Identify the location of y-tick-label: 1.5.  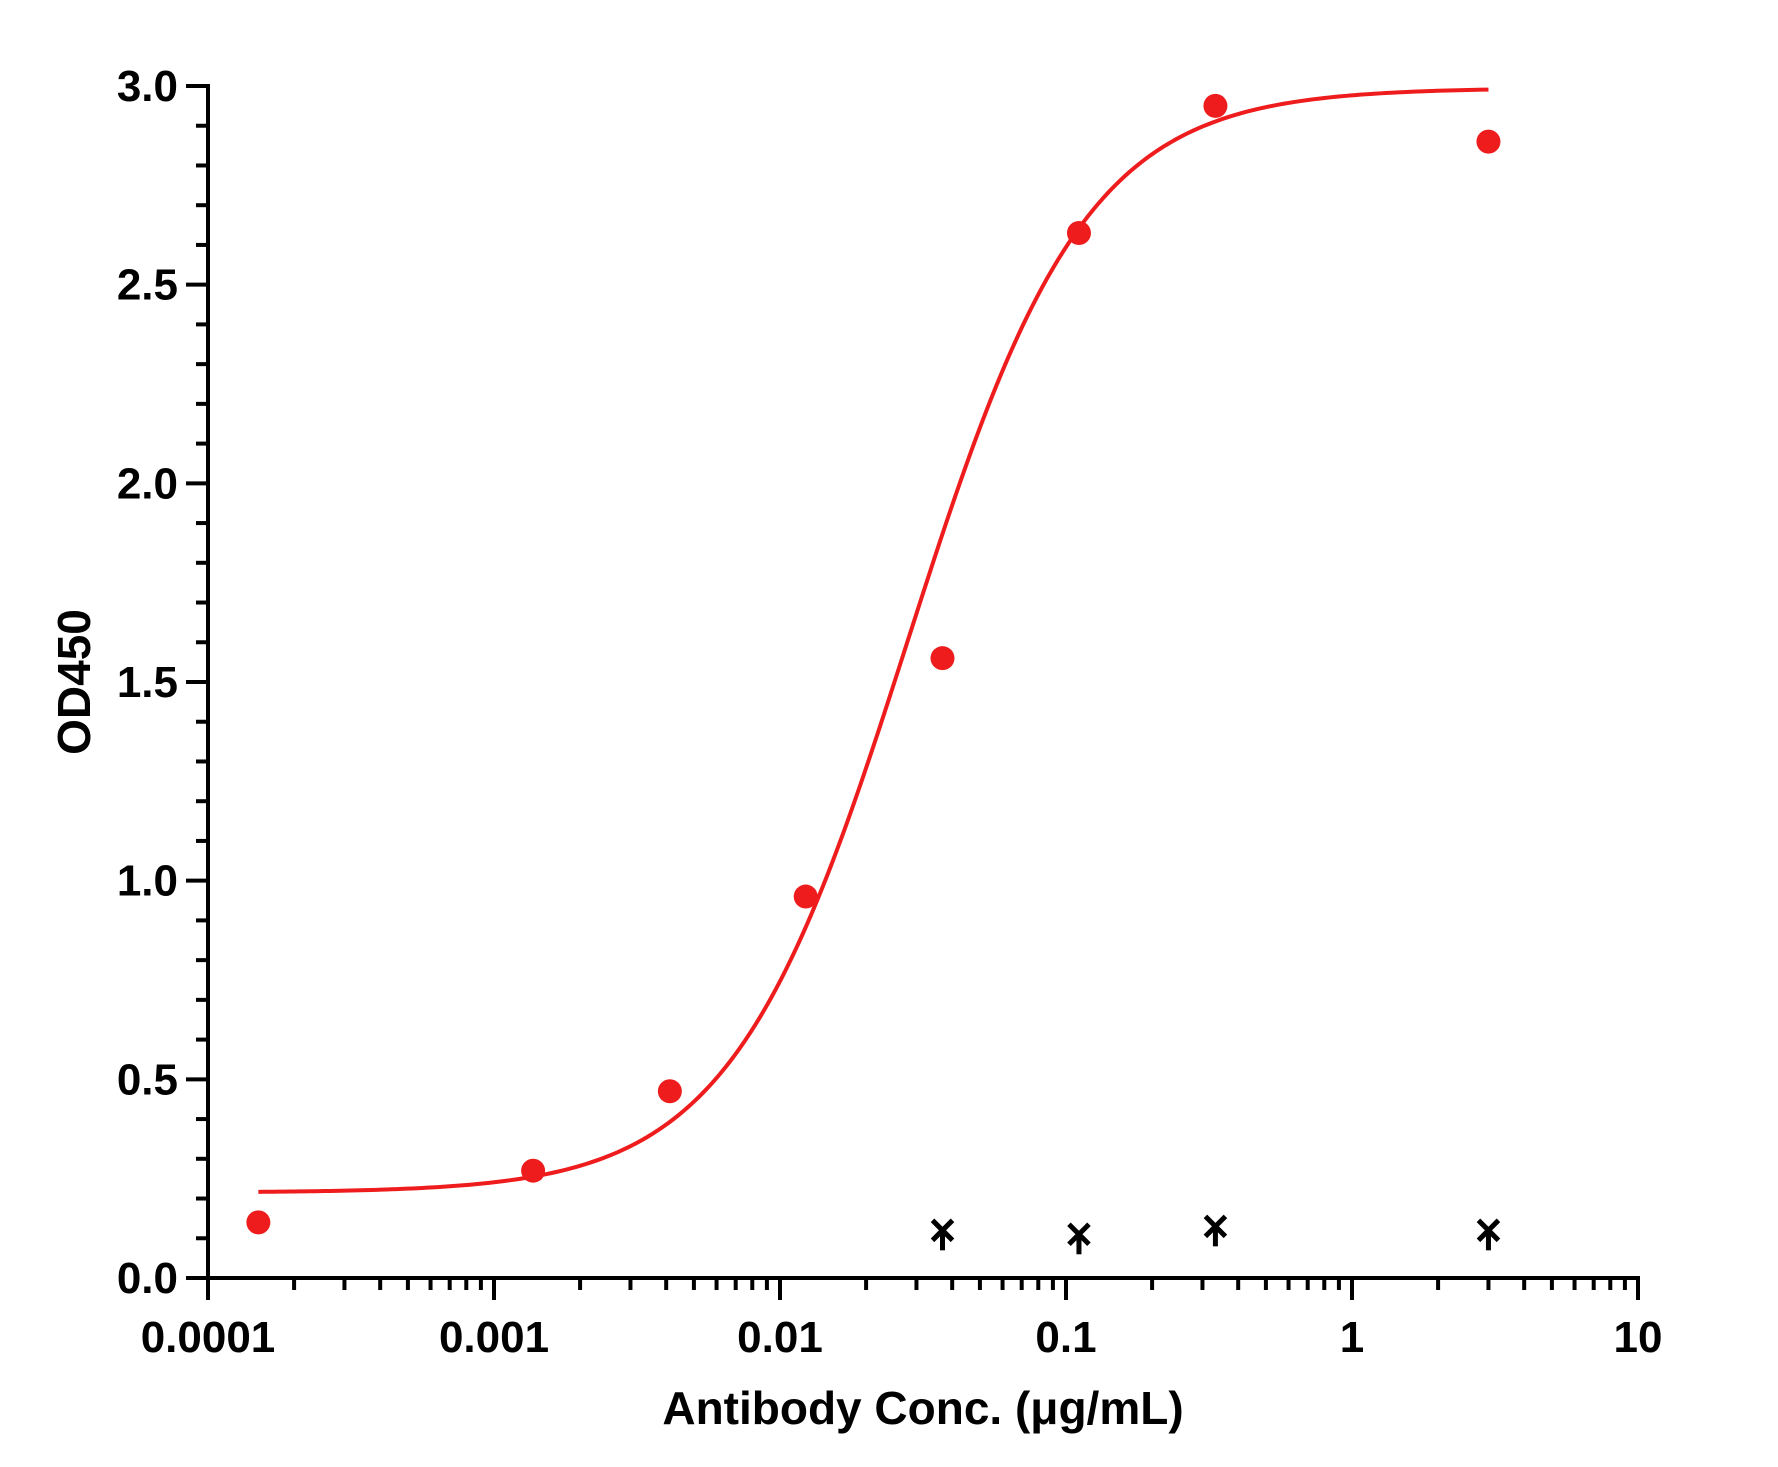
(147, 682).